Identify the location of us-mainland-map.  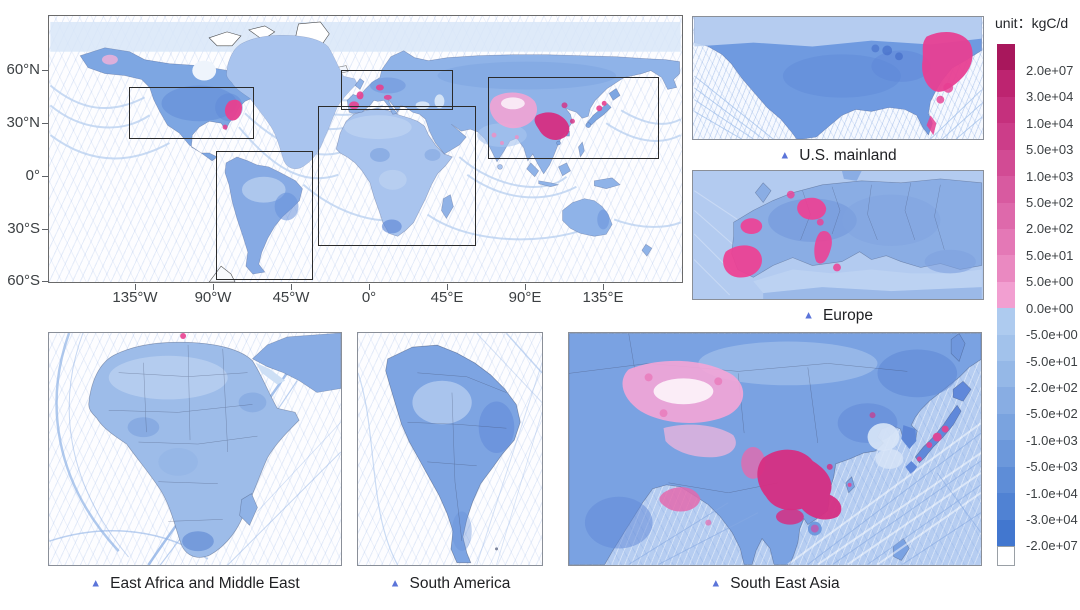
(838, 78).